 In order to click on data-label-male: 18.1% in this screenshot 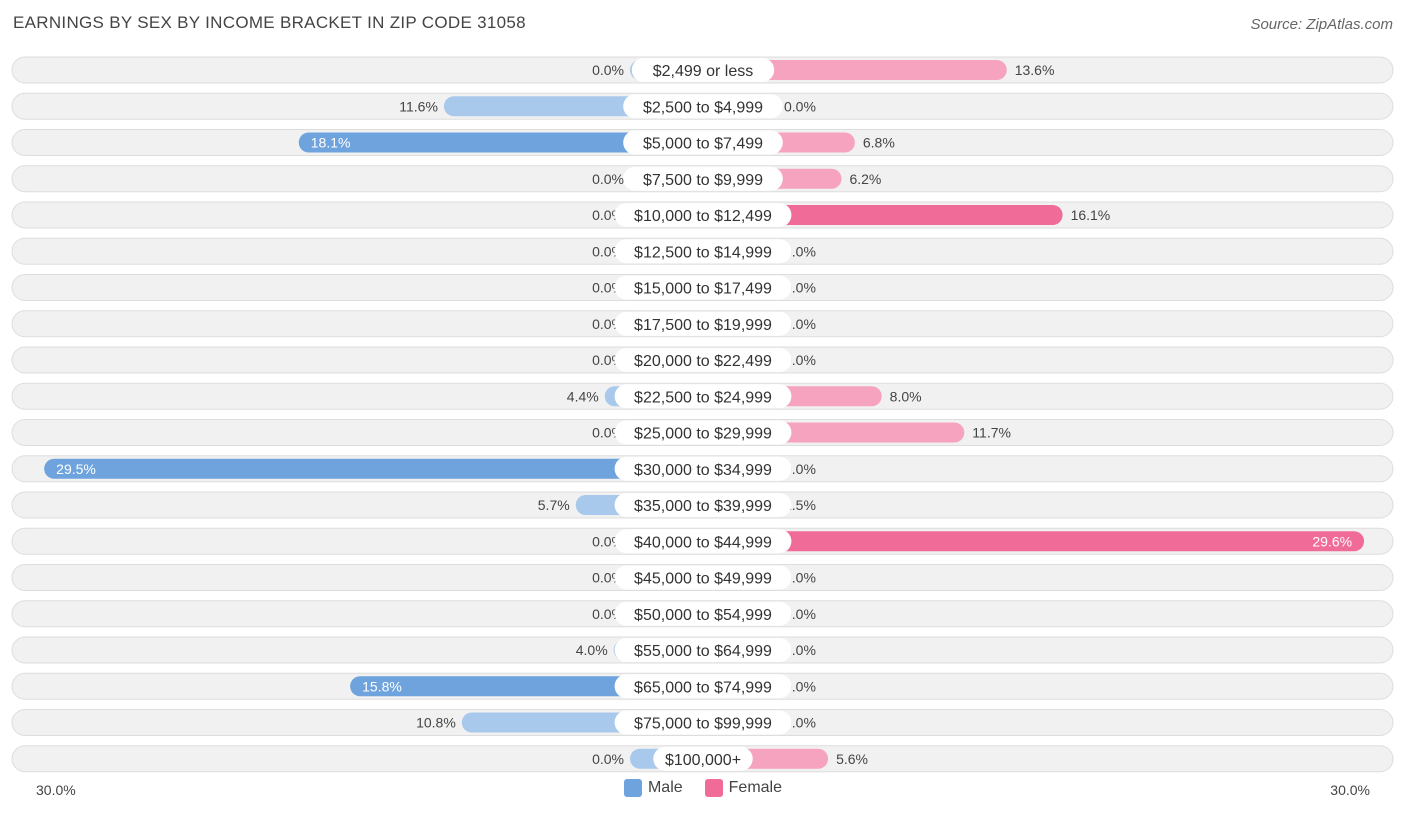, I will do `click(331, 143)`.